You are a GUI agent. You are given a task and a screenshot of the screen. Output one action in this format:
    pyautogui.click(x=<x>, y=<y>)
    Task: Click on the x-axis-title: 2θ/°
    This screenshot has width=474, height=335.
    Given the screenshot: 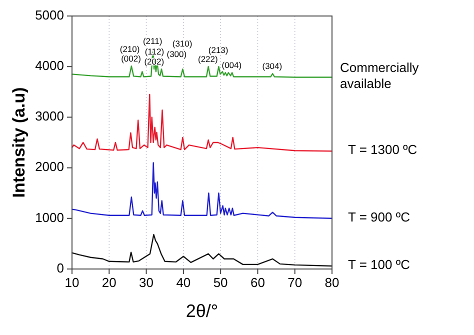 What is the action you would take?
    pyautogui.click(x=202, y=311)
    